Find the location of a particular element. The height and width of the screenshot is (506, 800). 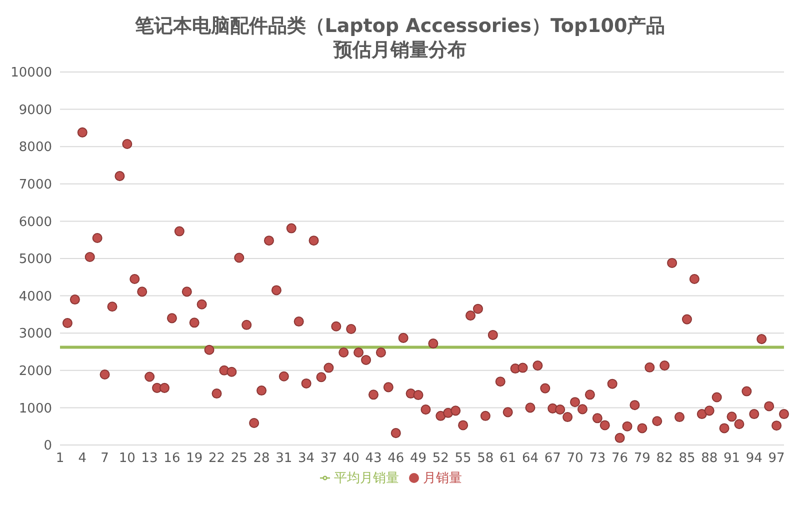

legend-label: 平均月销量 is located at coordinates (366, 478).